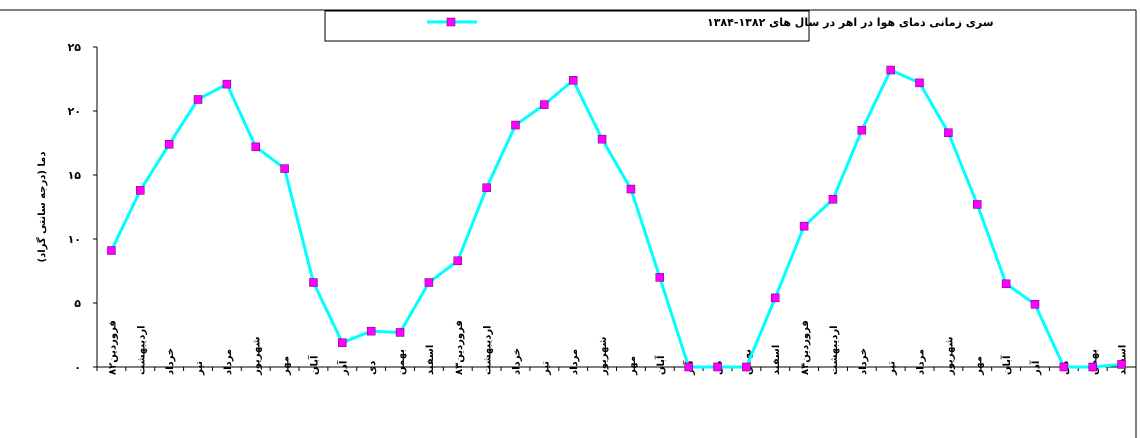 This screenshot has width=1140, height=438. Describe the element at coordinates (77, 367) in the screenshot. I see `y-tick-label: ۰` at that location.